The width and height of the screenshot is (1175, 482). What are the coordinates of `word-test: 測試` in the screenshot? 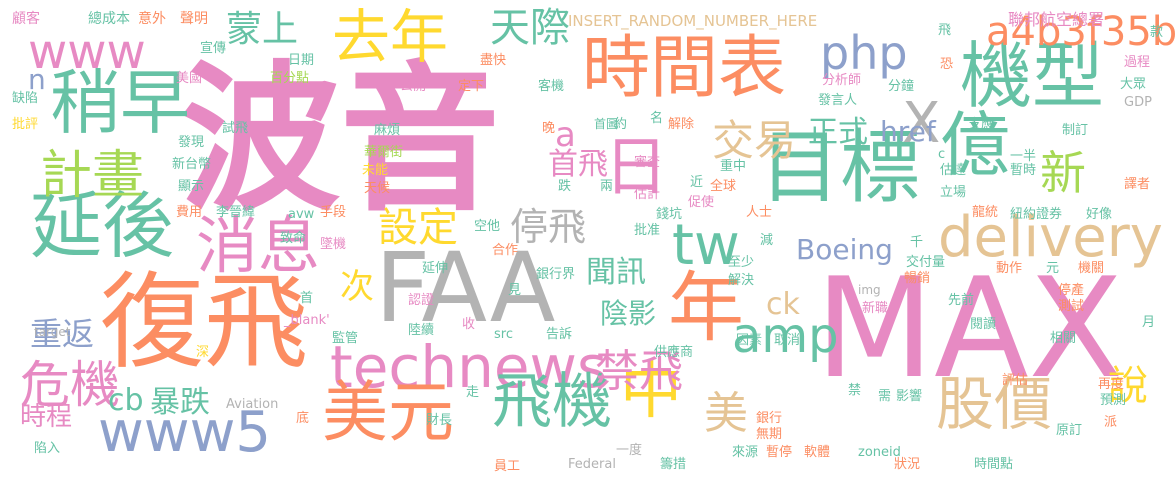 It's located at (1071, 306).